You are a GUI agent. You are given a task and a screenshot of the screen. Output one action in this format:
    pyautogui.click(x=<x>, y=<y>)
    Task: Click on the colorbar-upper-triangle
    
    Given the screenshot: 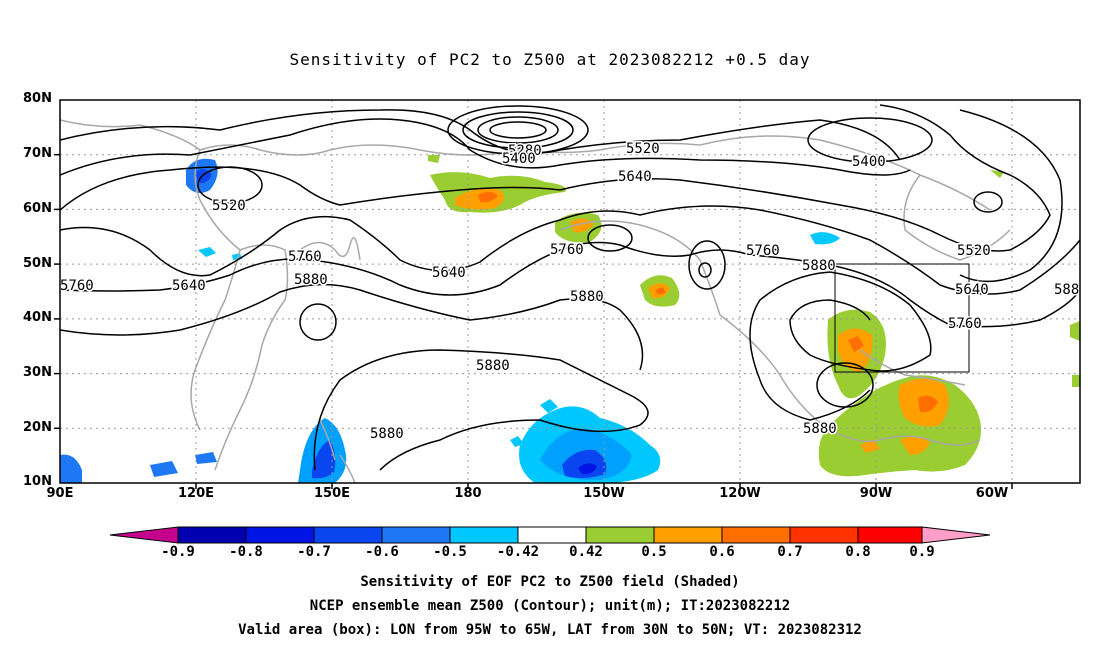 What is the action you would take?
    pyautogui.click(x=956, y=535)
    